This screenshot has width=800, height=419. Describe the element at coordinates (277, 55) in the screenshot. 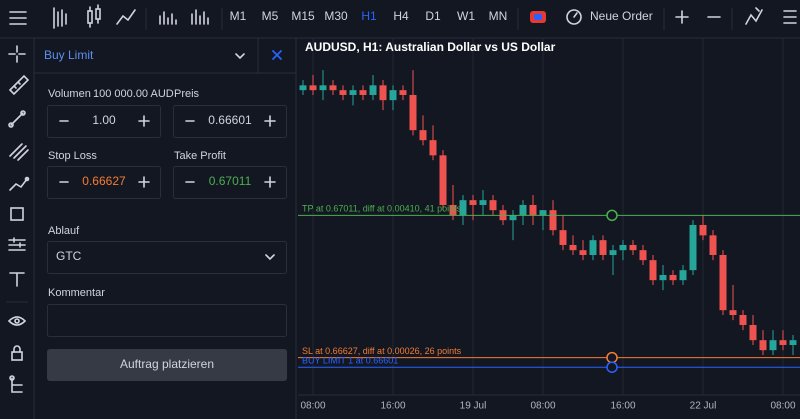

I see `close-button` at that location.